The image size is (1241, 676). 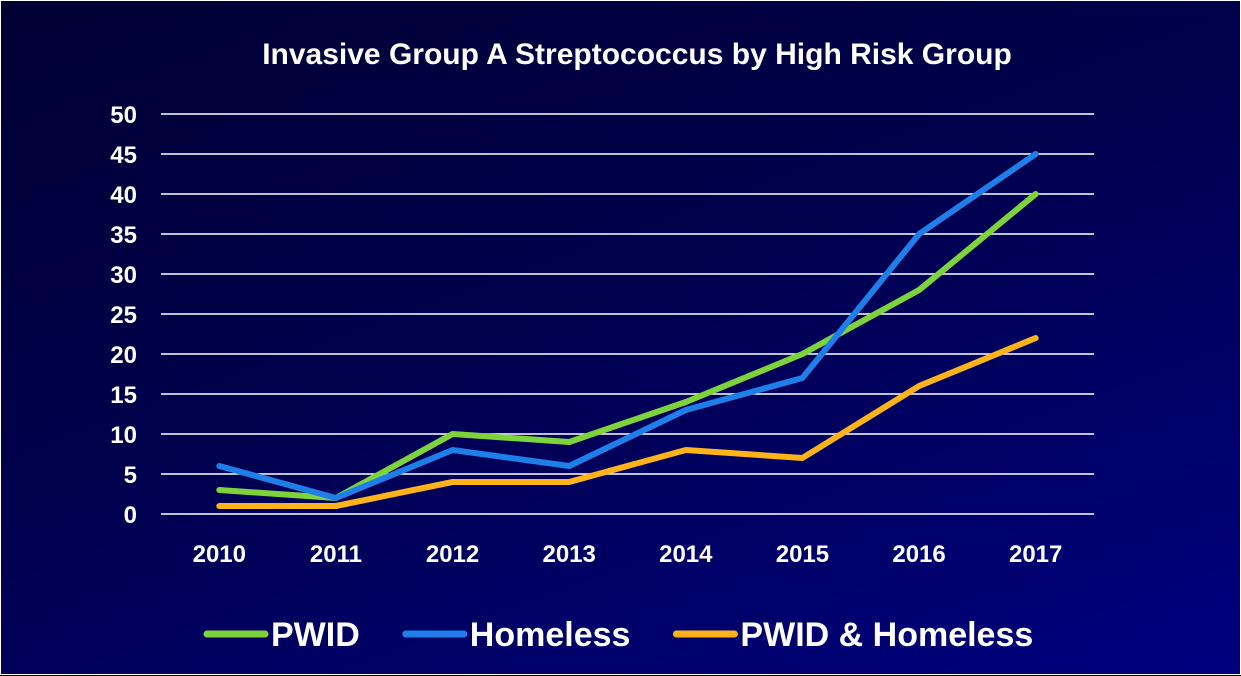 I want to click on y-tick-label: 35, so click(x=123, y=235).